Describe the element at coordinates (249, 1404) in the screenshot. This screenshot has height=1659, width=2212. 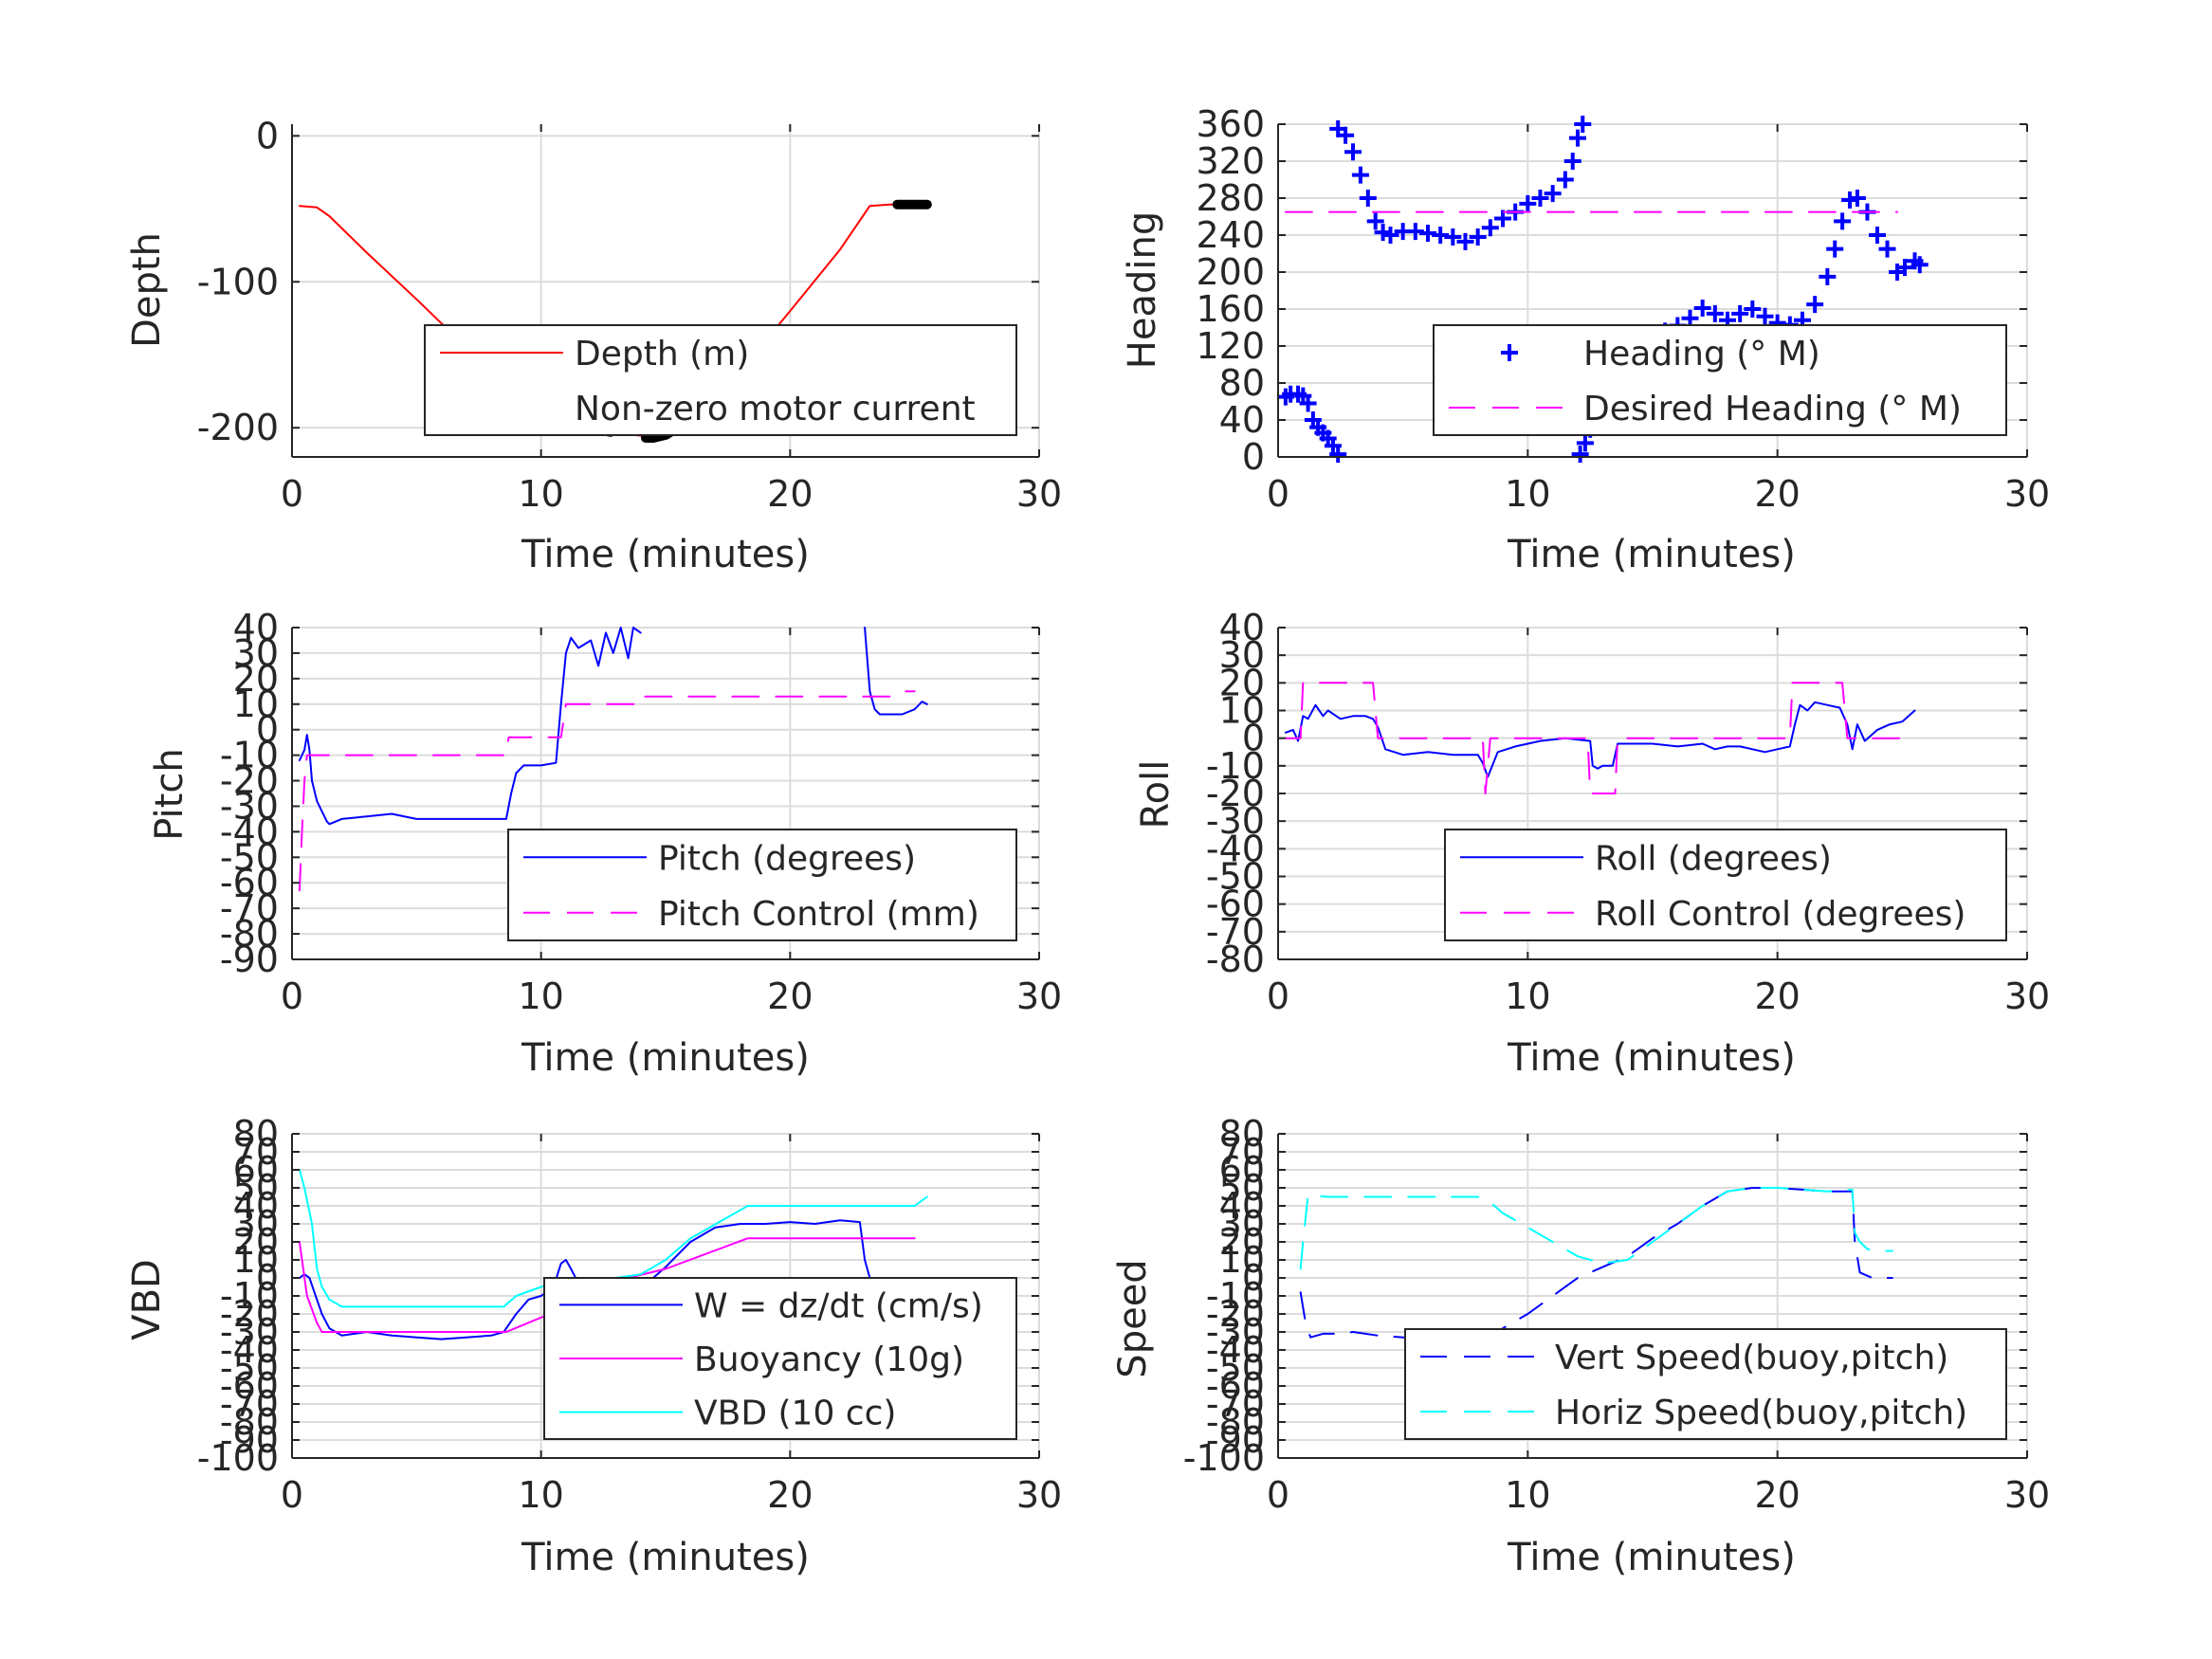
I see `vbd-ytick-label-15: -70` at that location.